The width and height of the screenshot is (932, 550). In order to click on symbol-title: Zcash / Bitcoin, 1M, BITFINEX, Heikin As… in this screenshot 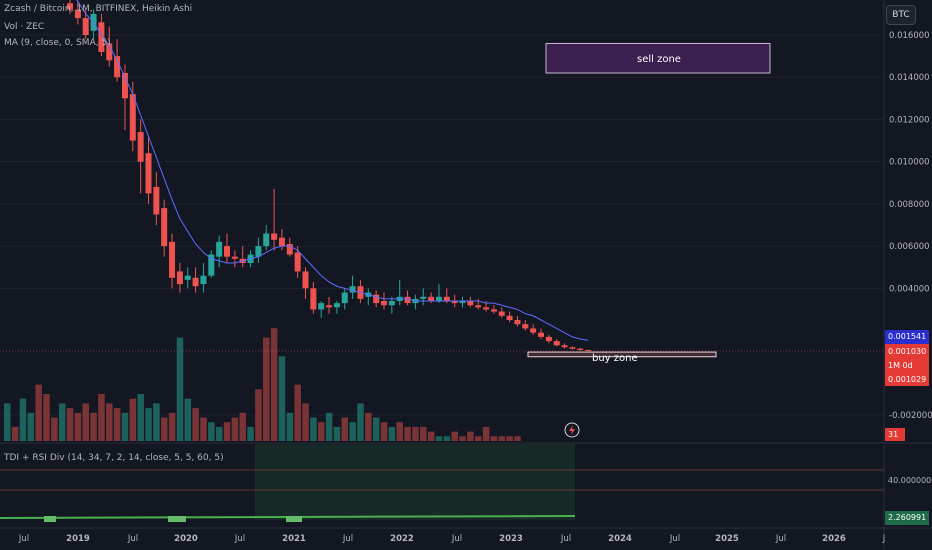, I will do `click(98, 9)`.